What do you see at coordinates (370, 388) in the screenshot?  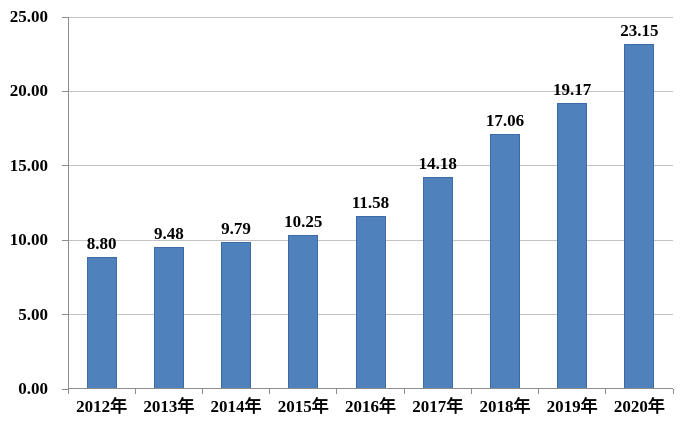 I see `x-axis-line` at bounding box center [370, 388].